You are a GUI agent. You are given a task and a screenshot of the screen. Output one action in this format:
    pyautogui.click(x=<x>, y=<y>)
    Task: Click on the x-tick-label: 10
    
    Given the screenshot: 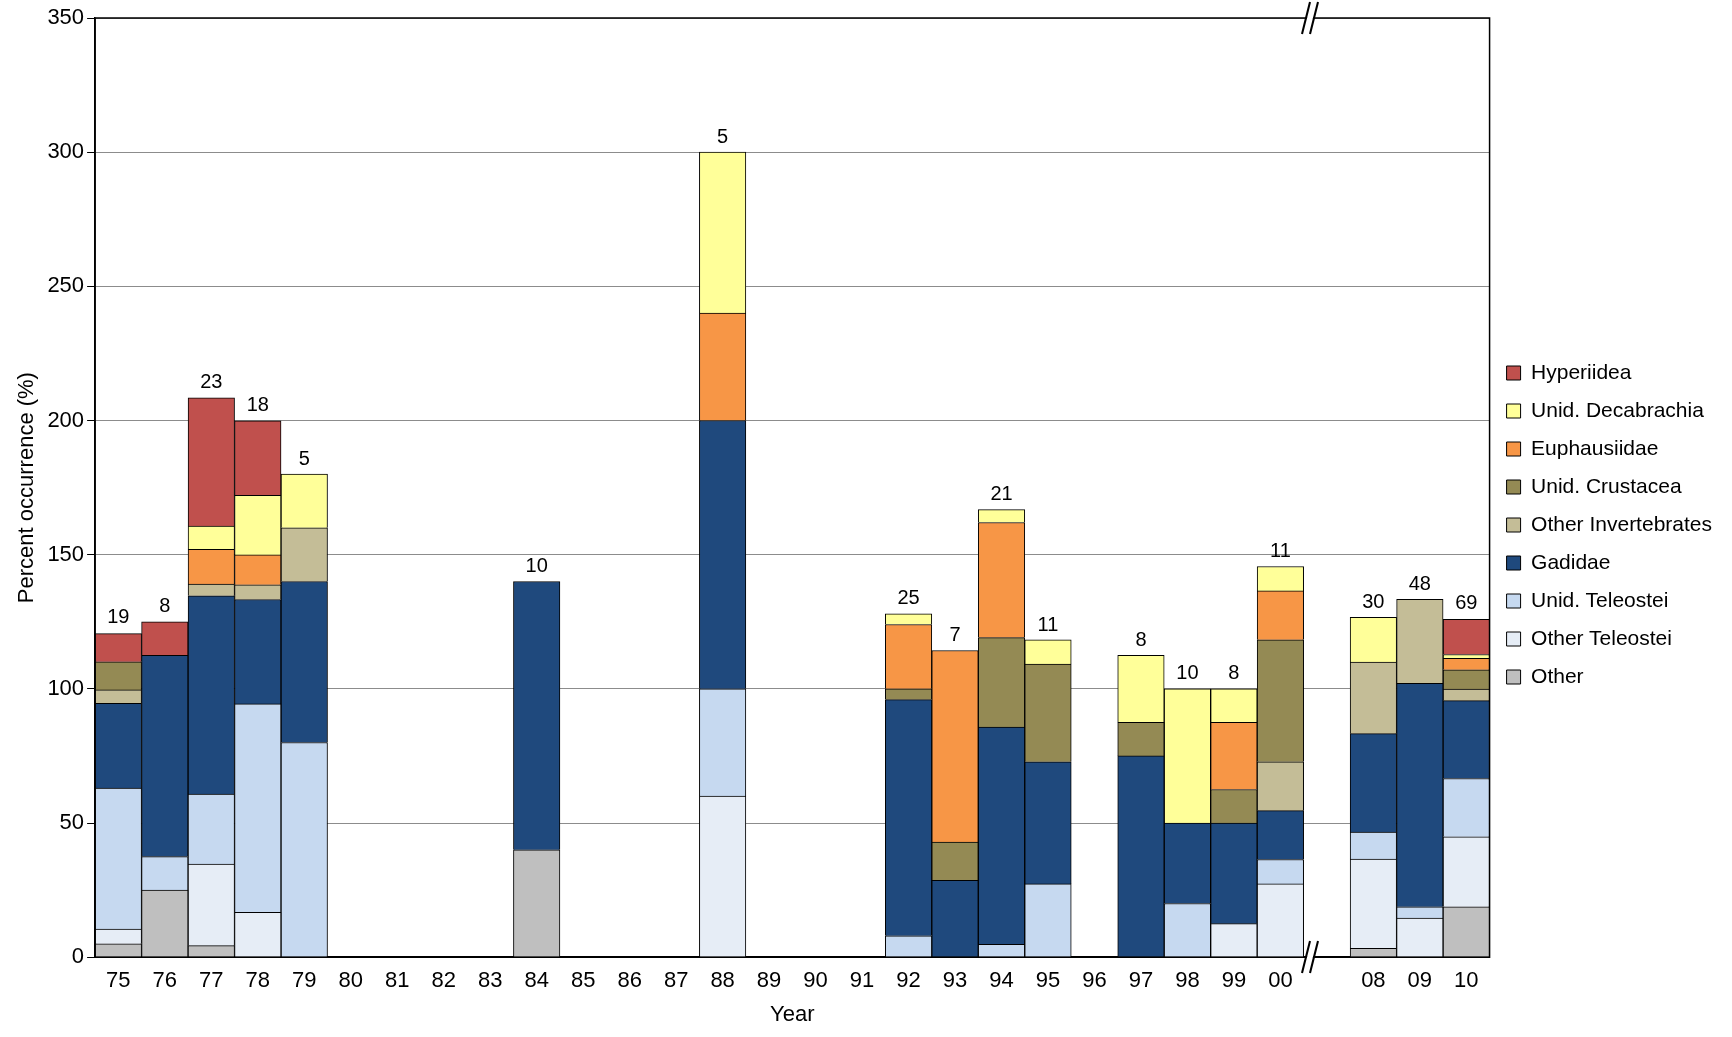 What is the action you would take?
    pyautogui.click(x=1466, y=980)
    